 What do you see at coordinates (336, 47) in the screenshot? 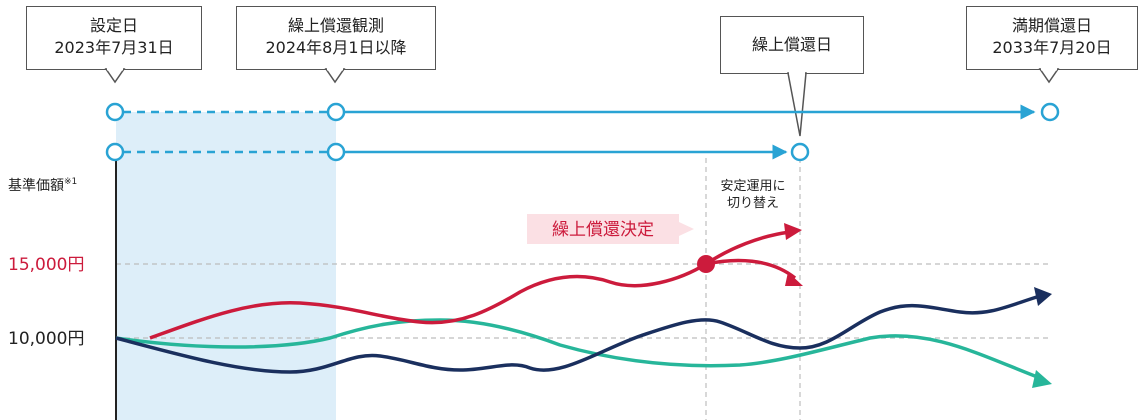
I see `observation-value: 2024年8月1日以降` at bounding box center [336, 47].